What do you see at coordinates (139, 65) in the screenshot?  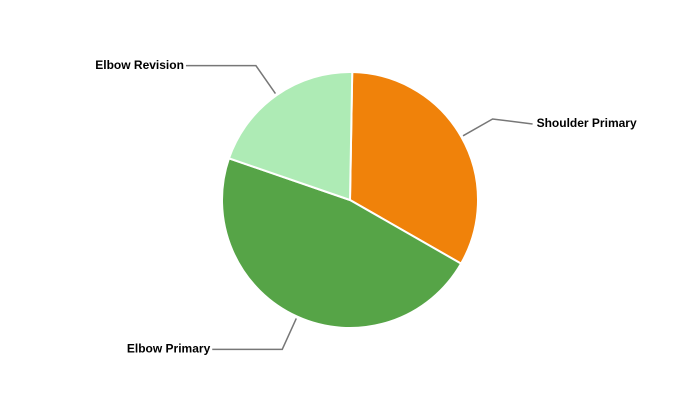 I see `slice-label: Elbow Revision` at bounding box center [139, 65].